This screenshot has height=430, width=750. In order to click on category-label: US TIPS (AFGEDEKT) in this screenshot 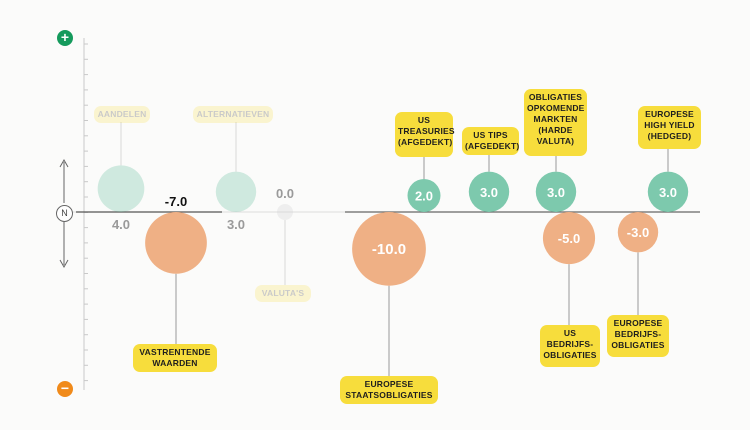, I will do `click(490, 141)`.